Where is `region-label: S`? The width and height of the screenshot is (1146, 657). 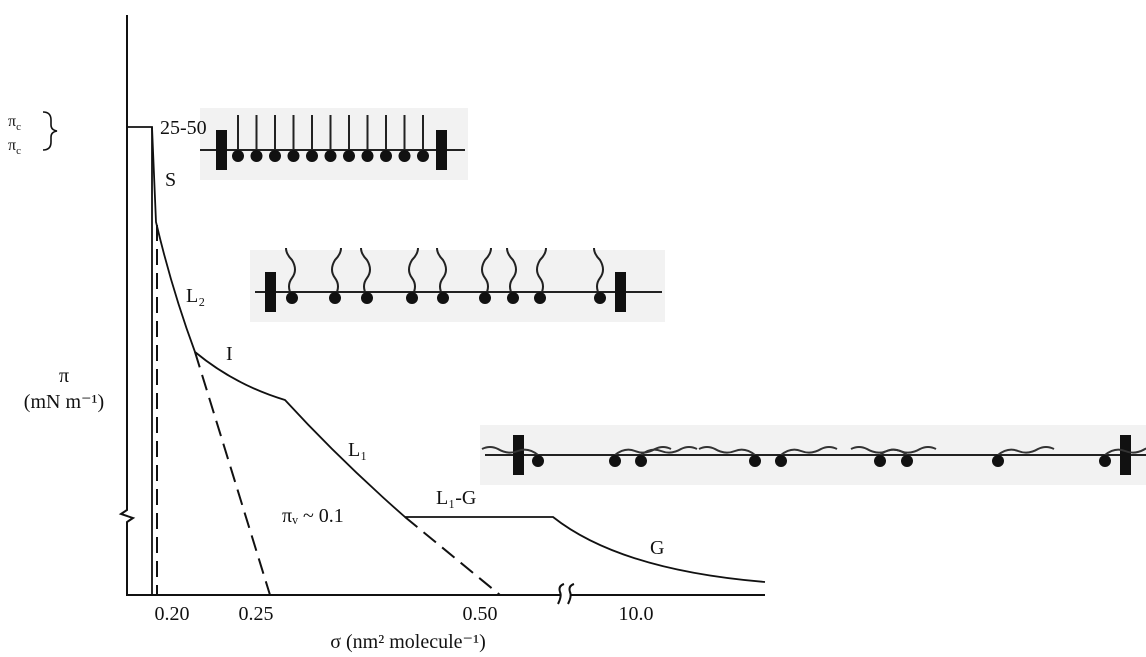 region-label: S is located at coordinates (170, 180).